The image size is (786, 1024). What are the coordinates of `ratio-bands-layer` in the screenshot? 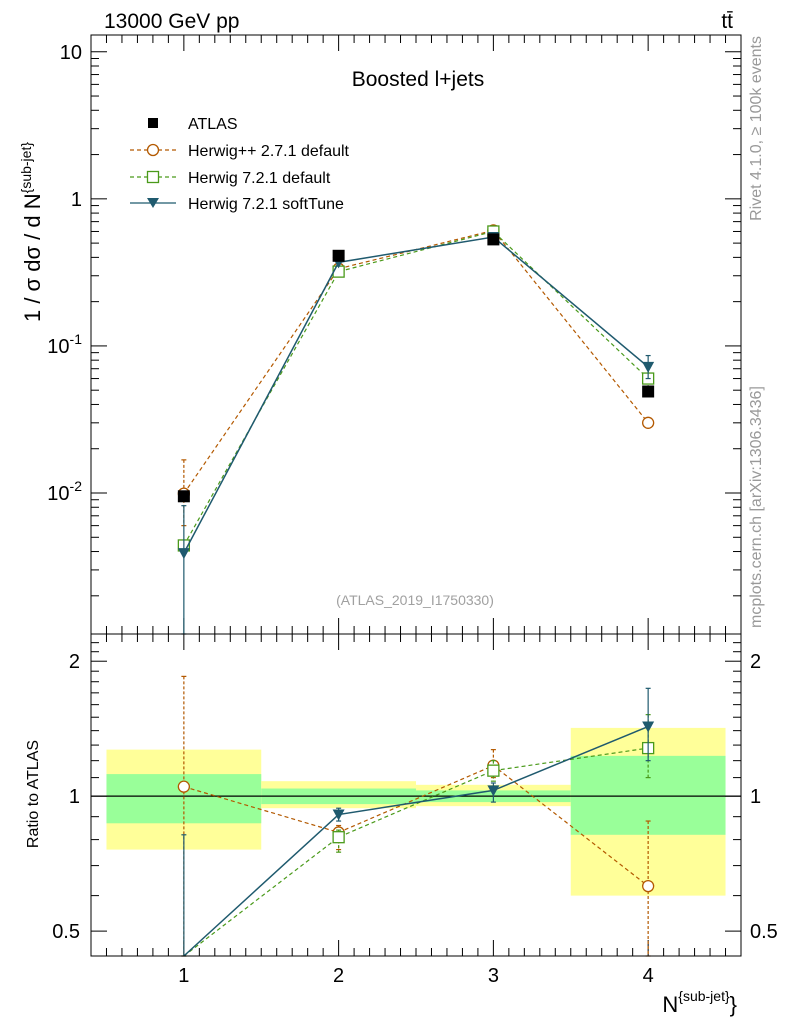 It's located at (416, 811).